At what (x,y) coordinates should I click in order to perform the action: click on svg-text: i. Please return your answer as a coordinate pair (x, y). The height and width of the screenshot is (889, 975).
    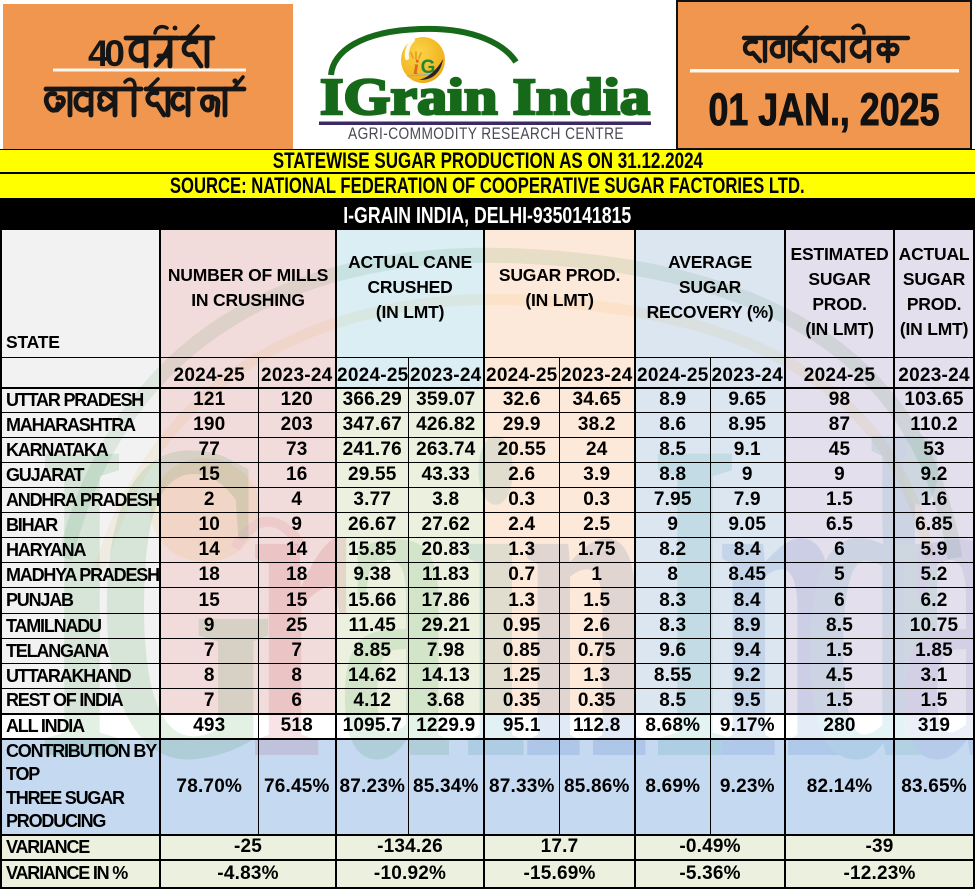
    Looking at the image, I should click on (416, 67).